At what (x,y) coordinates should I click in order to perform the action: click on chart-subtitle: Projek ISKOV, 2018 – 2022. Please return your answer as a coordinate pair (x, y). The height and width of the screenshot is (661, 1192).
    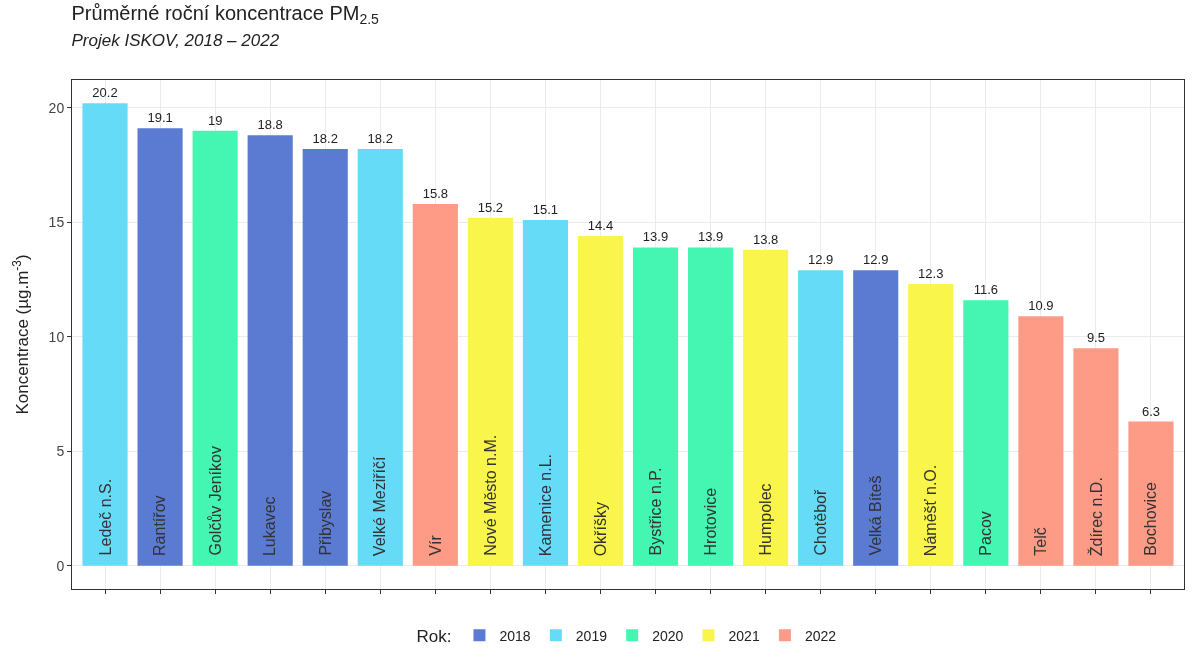
    Looking at the image, I should click on (175, 40).